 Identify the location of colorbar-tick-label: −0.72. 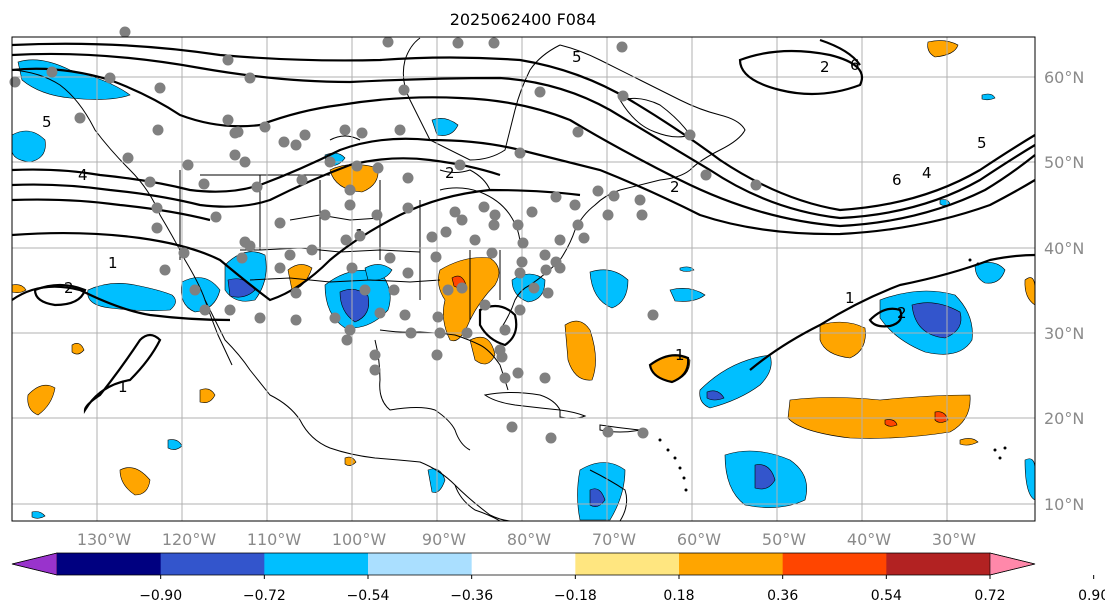
(264, 596).